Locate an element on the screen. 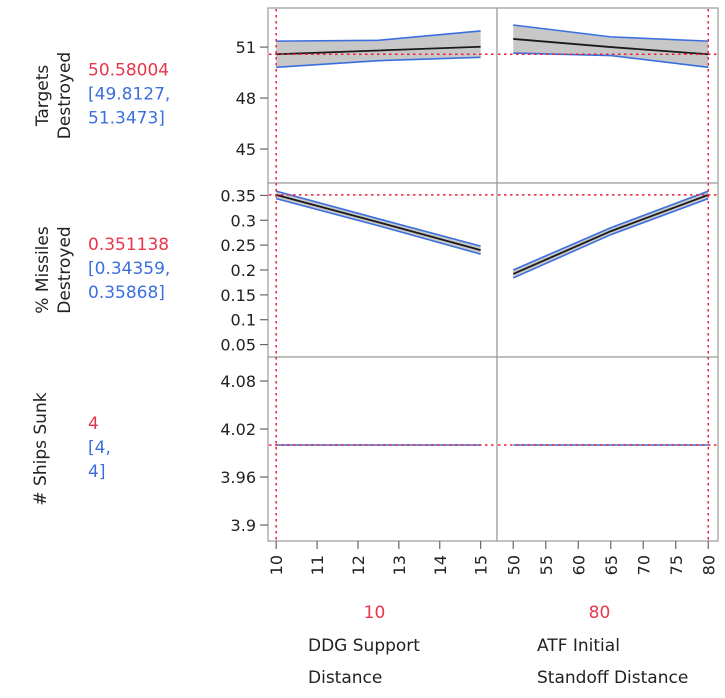  plot-panel-r3-c1 is located at coordinates (382, 449).